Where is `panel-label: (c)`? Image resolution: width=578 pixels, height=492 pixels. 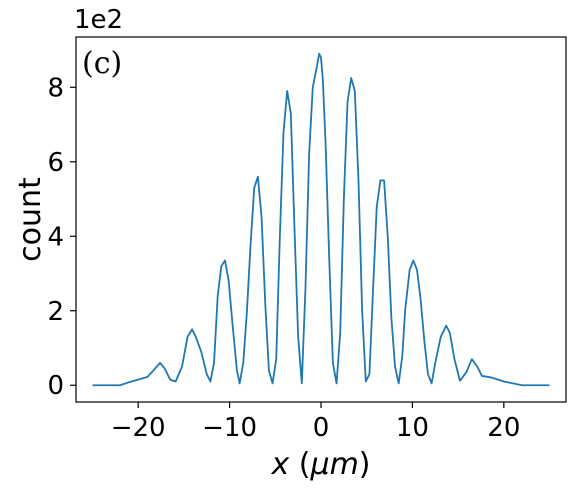
panel-label: (c) is located at coordinates (102, 63).